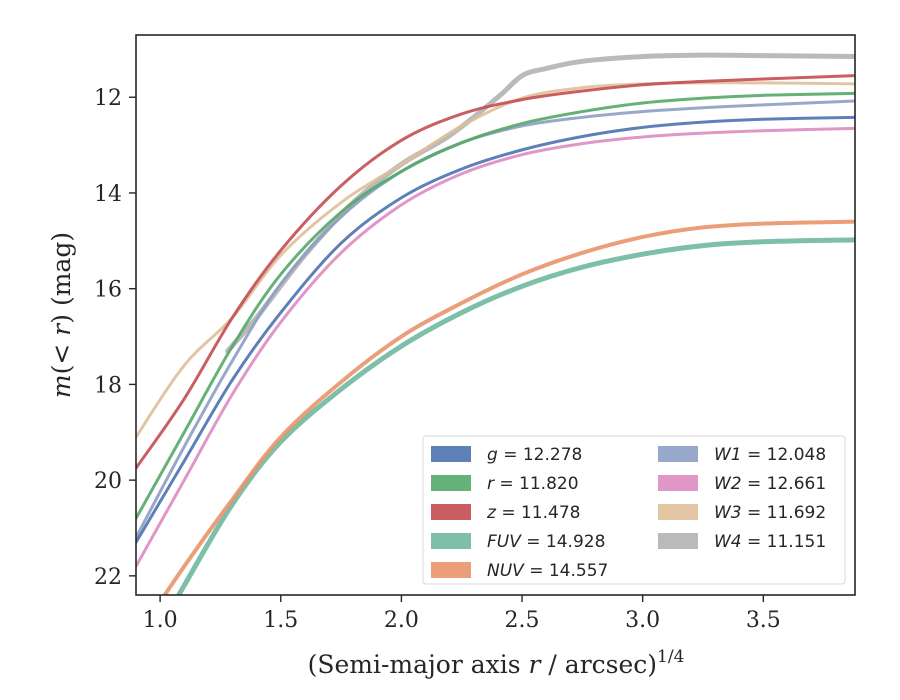  I want to click on legend-label-fuv: FUV = 14.928, so click(546, 542).